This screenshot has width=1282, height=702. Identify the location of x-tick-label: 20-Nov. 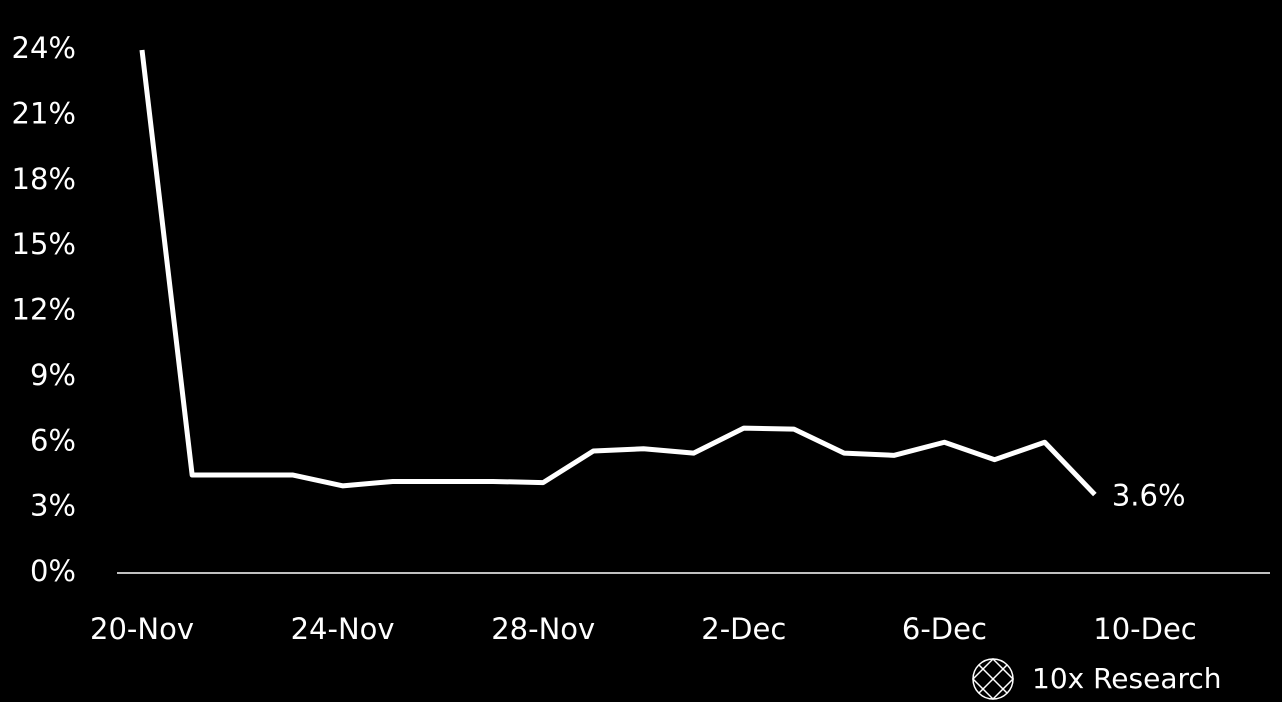
(142, 629).